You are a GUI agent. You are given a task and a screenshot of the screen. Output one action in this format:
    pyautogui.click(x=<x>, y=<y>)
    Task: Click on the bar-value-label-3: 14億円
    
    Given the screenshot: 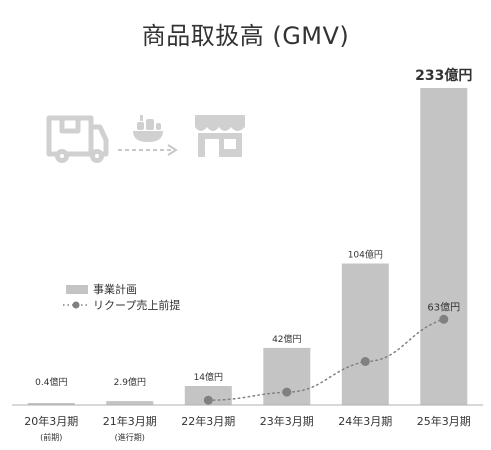 What is the action you would take?
    pyautogui.click(x=208, y=377)
    